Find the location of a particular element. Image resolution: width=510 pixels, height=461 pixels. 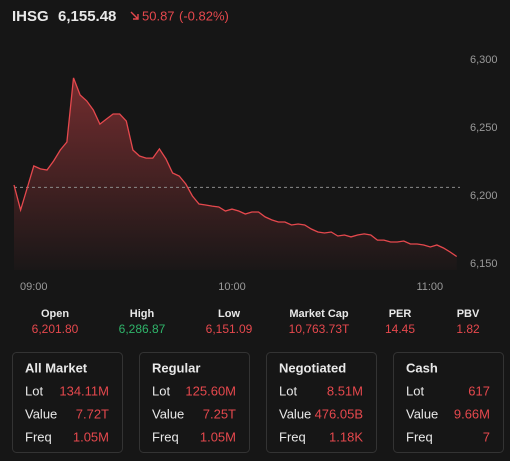

stat-value: 10,763.73T is located at coordinates (319, 329).